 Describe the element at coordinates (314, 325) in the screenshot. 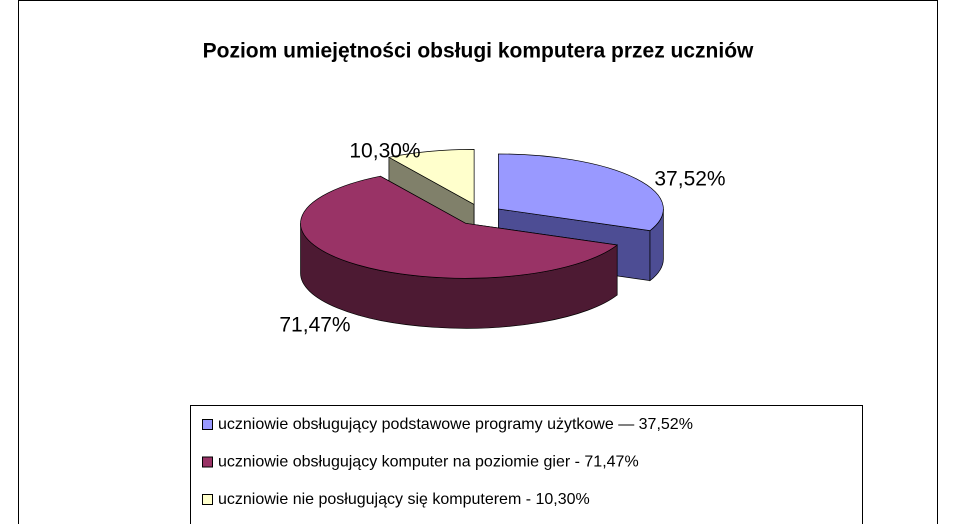

I see `data-label: 71,47%` at that location.